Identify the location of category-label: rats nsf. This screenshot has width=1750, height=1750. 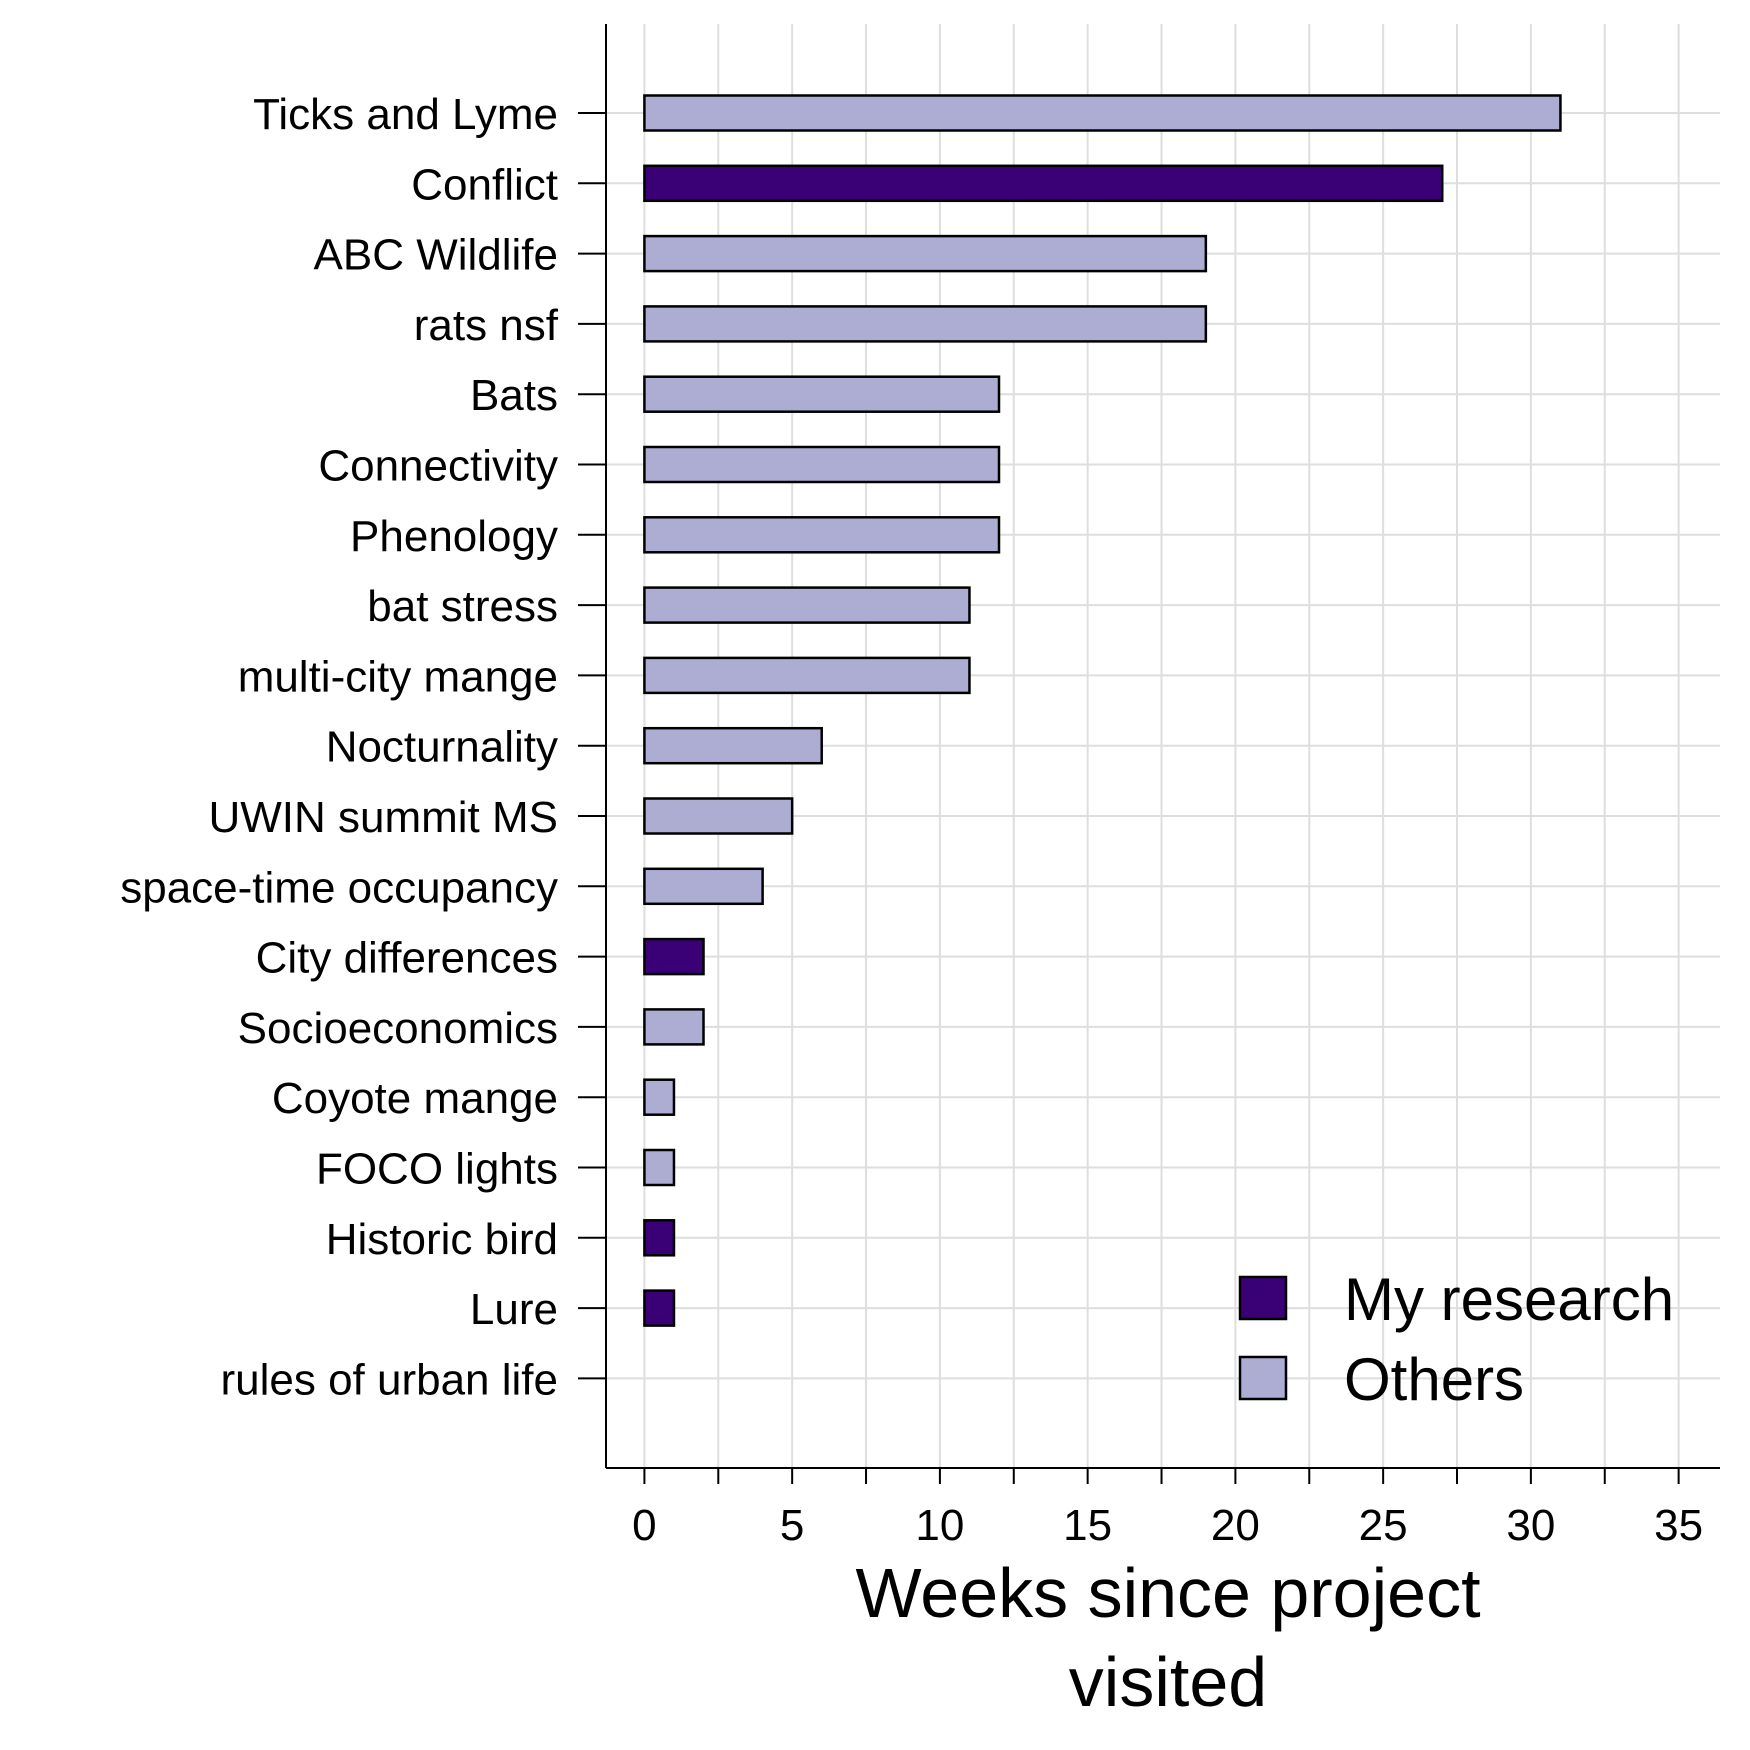
(486, 325).